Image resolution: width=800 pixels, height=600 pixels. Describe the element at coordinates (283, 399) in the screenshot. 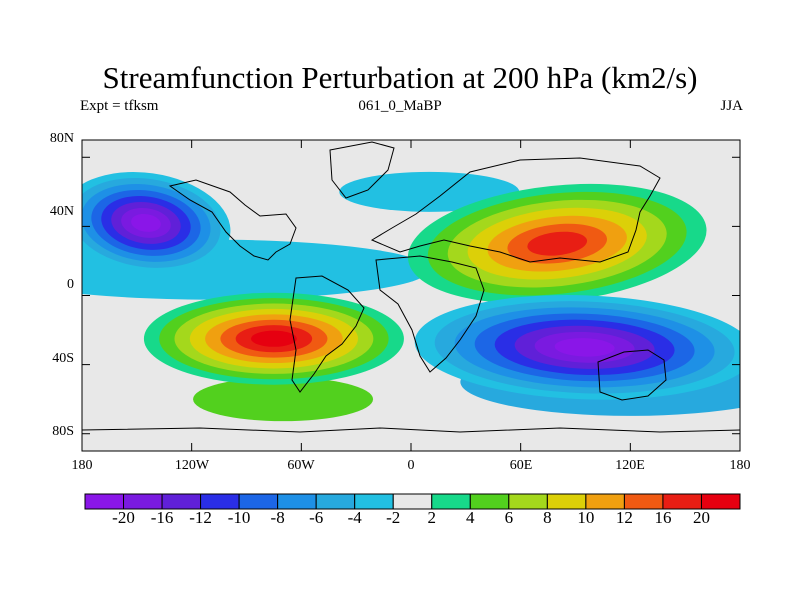

I see `southern-weak-high` at that location.